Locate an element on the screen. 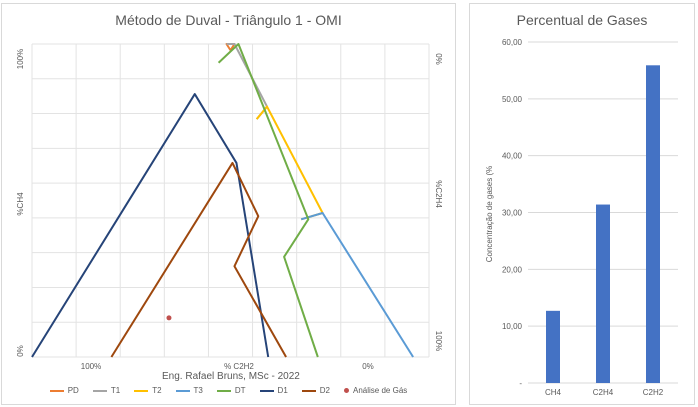  legend-item: DT is located at coordinates (231, 390).